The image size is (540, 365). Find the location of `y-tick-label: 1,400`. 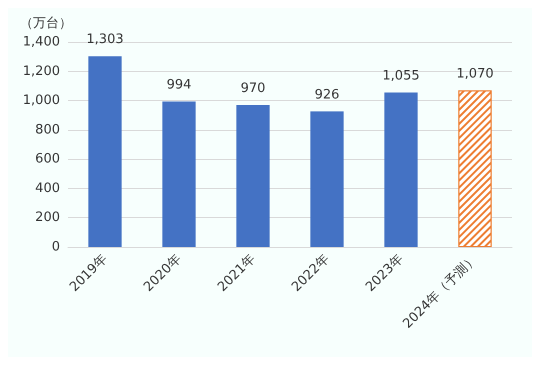

y-tick-label: 1,400 is located at coordinates (41, 42).